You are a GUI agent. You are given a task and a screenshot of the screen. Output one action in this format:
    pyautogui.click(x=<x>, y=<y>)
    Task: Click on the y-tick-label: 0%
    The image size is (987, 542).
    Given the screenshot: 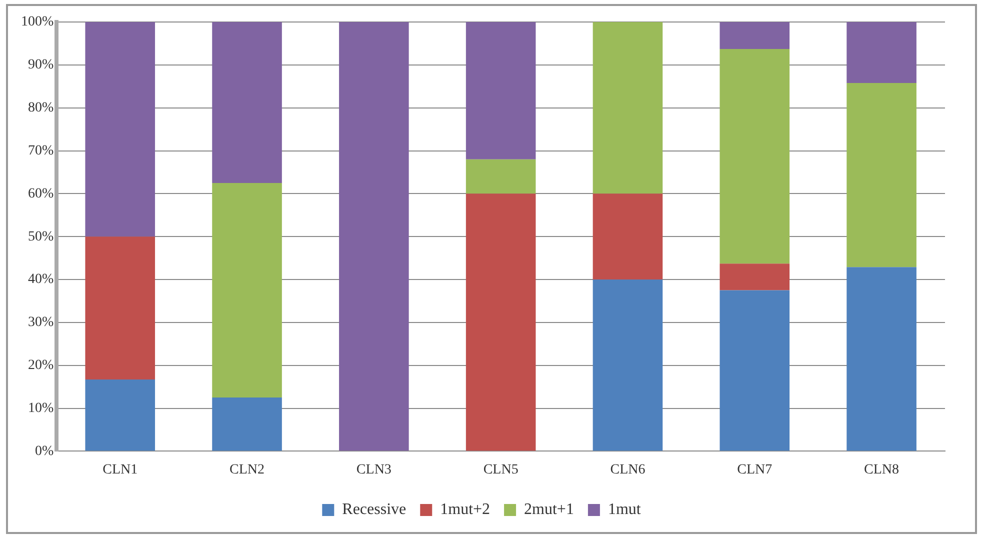 What is the action you would take?
    pyautogui.click(x=44, y=451)
    